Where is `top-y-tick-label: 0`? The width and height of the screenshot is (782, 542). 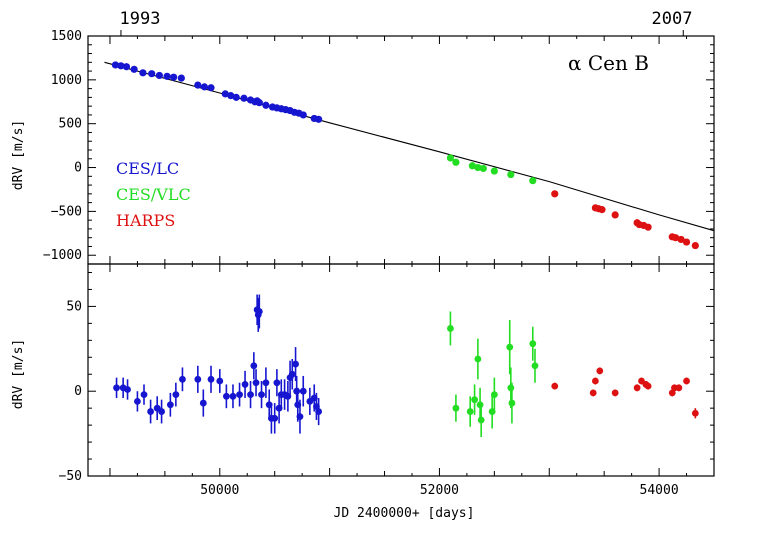
top-y-tick-label: 0 is located at coordinates (78, 168).